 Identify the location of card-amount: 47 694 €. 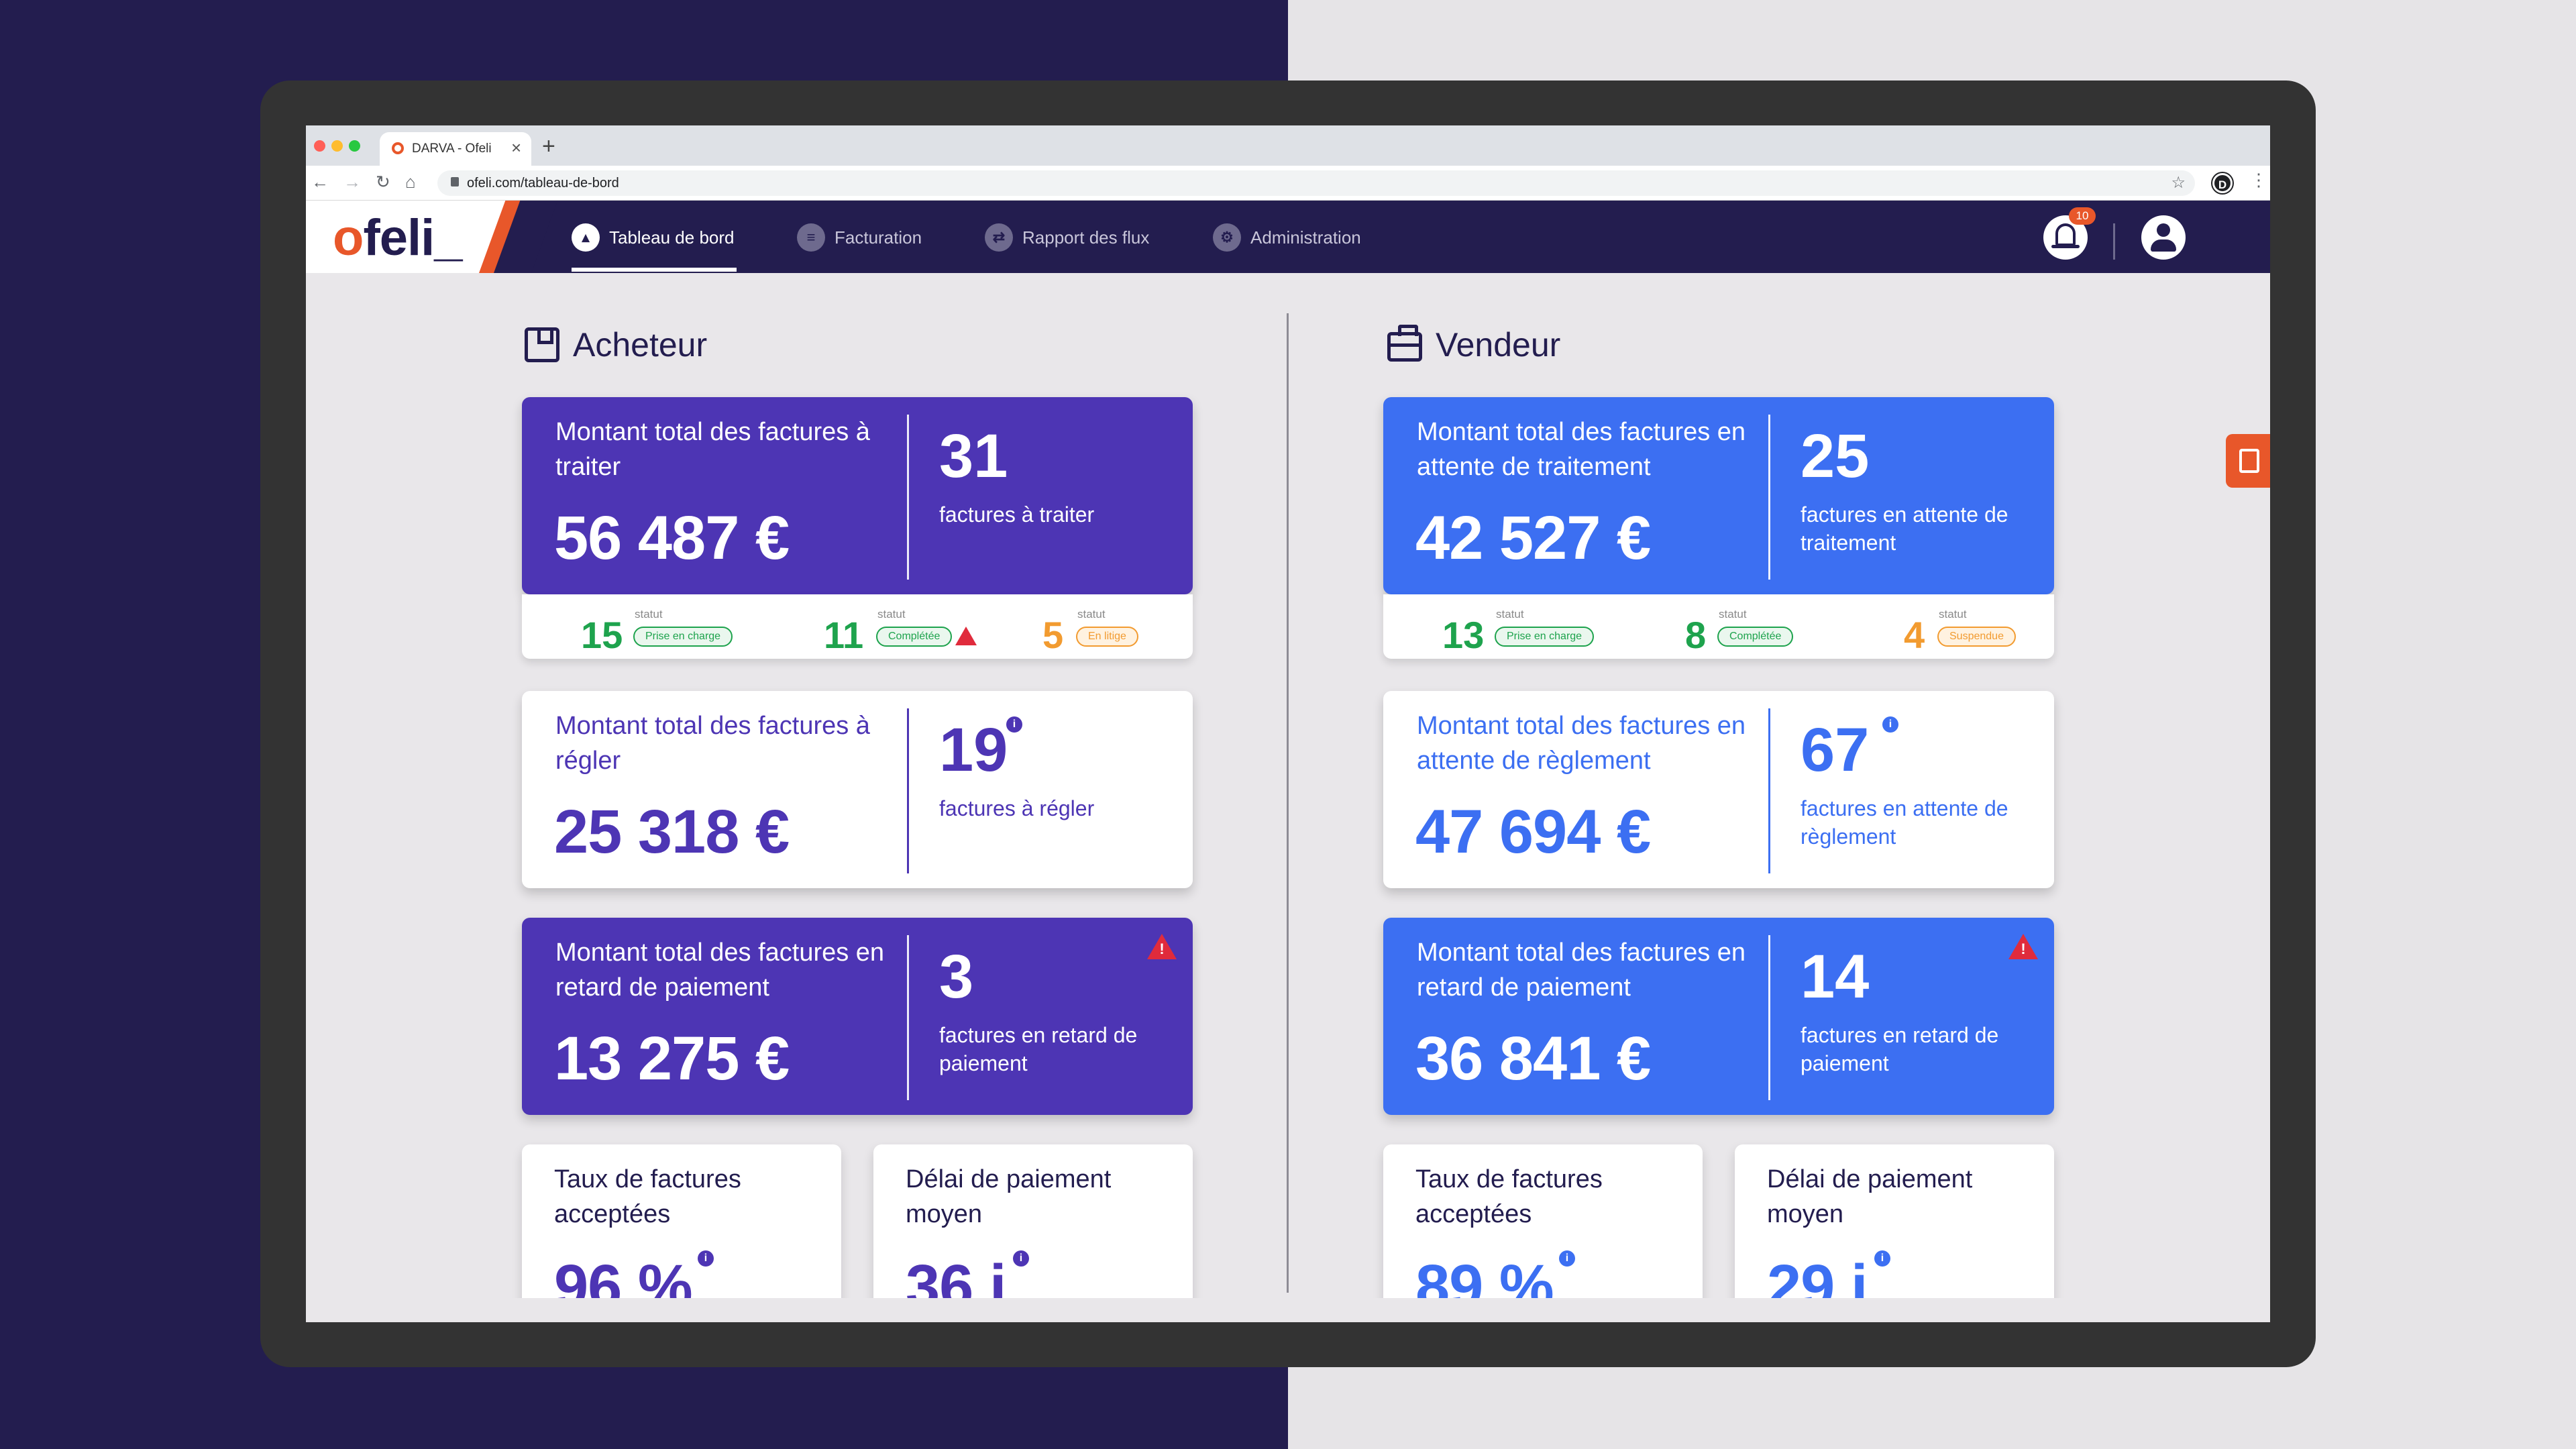
(1533, 832).